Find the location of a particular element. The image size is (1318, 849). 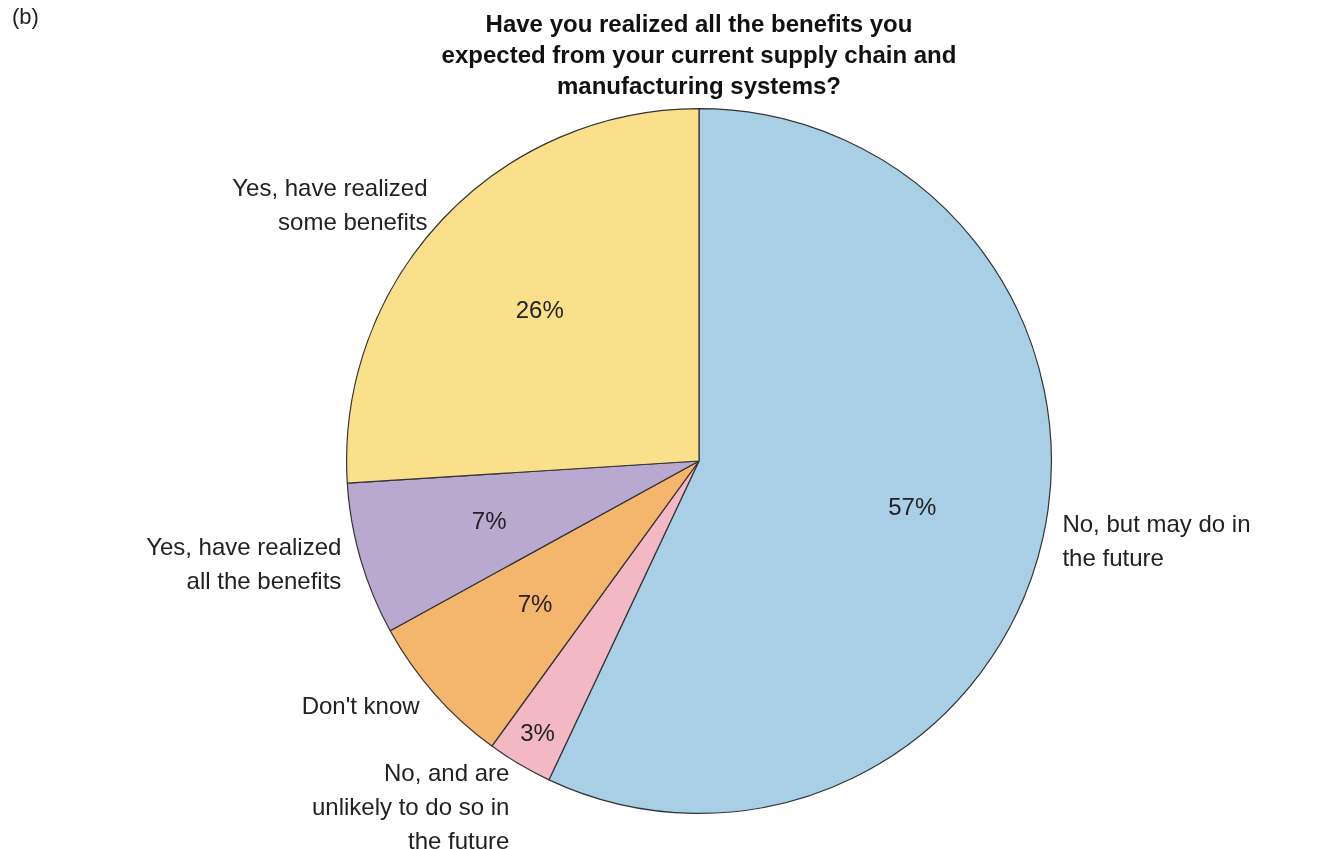

data-label: 57% is located at coordinates (912, 507).